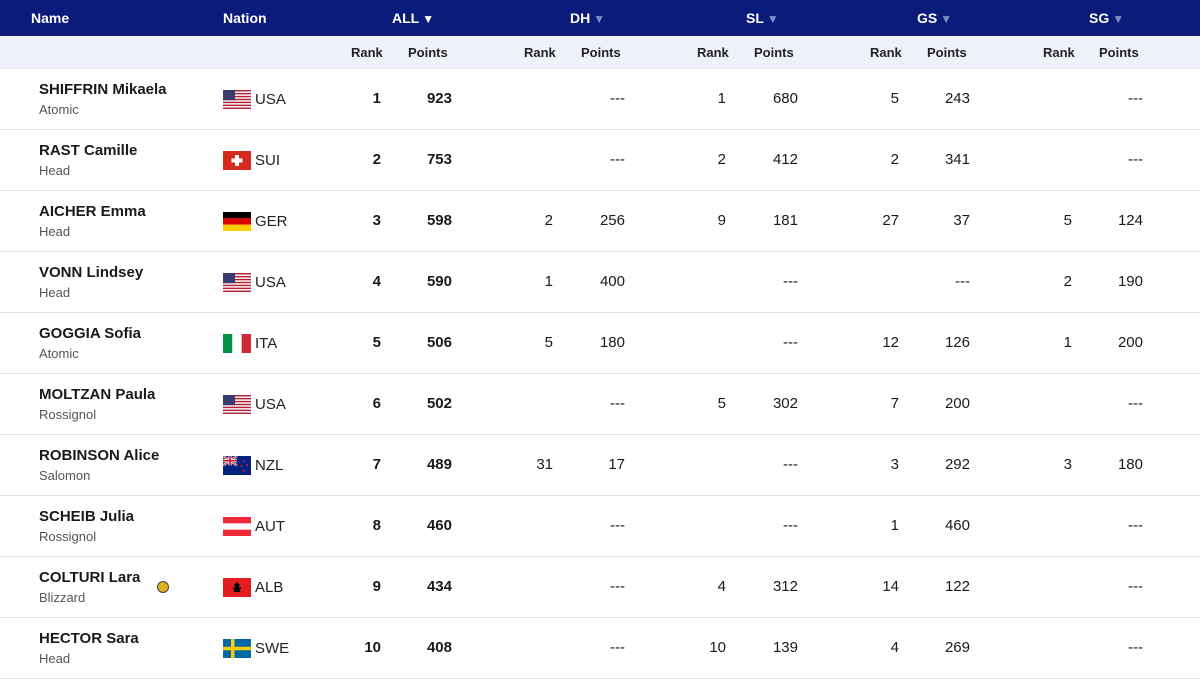  I want to click on dh-label: DH, so click(580, 18).